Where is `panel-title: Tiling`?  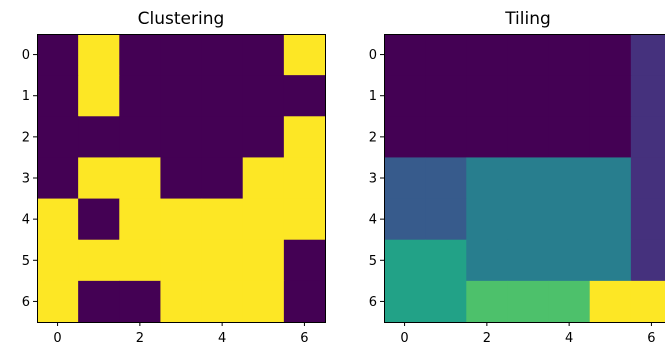 panel-title: Tiling is located at coordinates (527, 19).